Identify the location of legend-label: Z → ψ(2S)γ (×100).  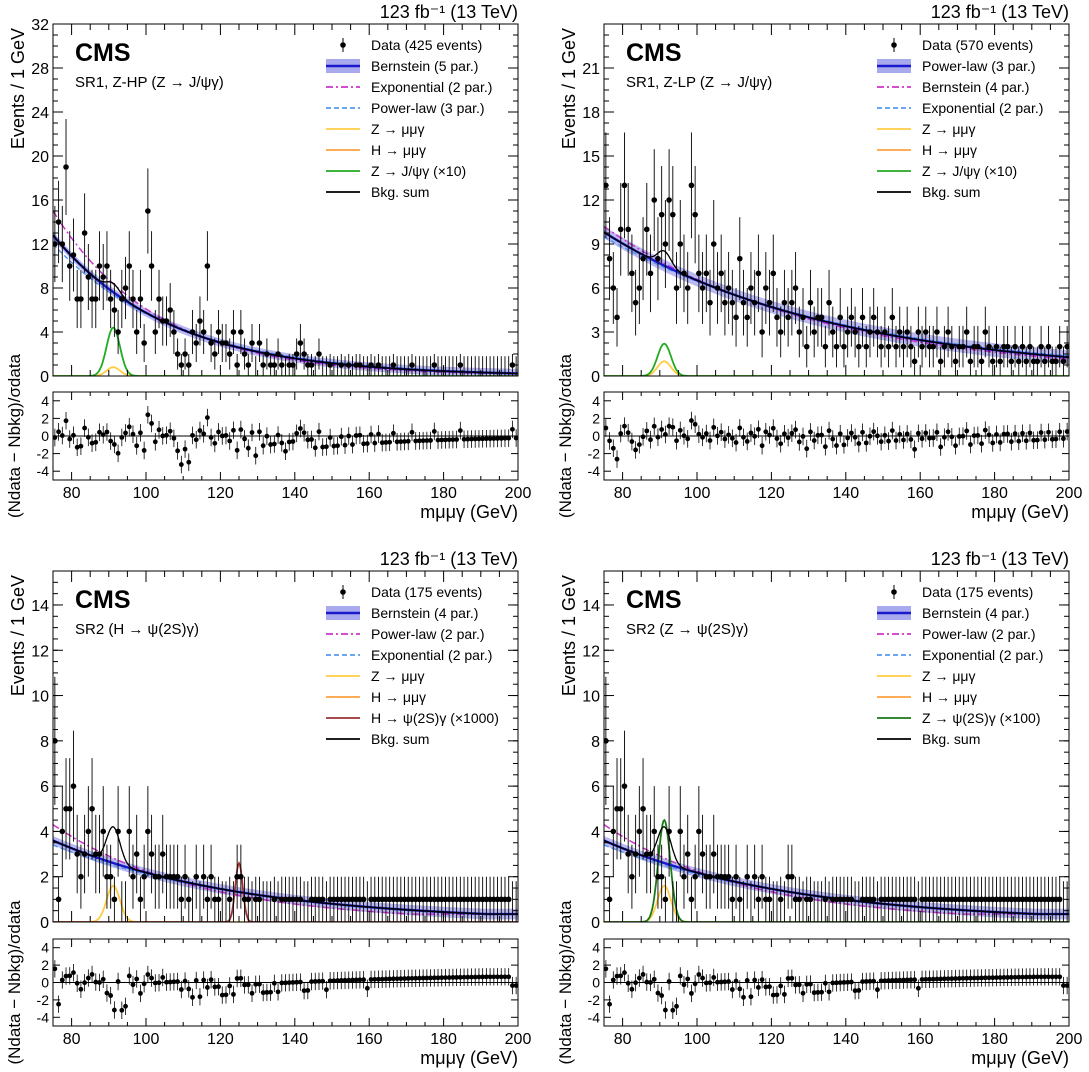
(981, 718).